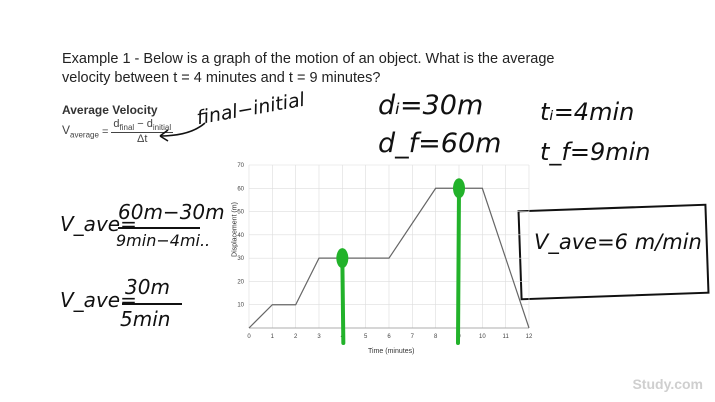 The image size is (715, 402). Describe the element at coordinates (98, 300) in the screenshot. I see `calc2-lhs: V_ave=` at that location.